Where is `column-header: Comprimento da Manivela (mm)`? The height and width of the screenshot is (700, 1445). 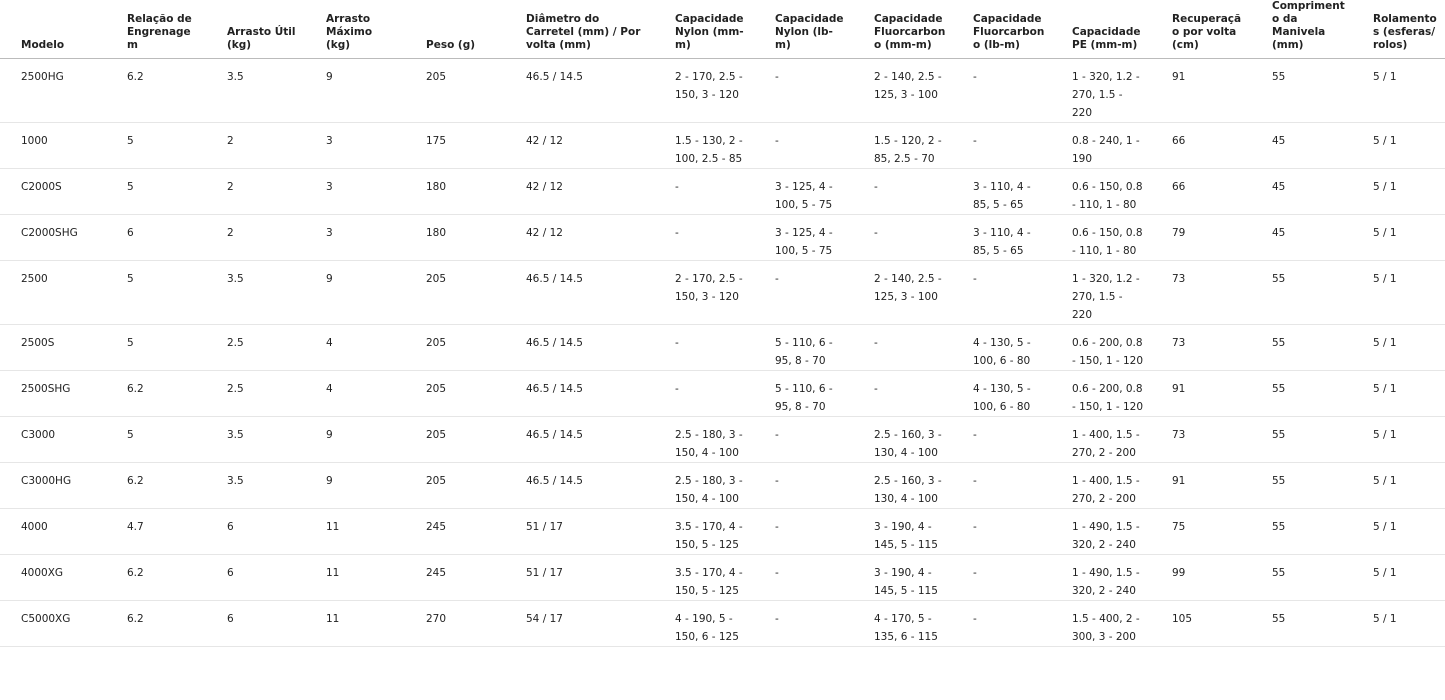 column-header: Comprimento da Manivela (mm) is located at coordinates (1301, 29).